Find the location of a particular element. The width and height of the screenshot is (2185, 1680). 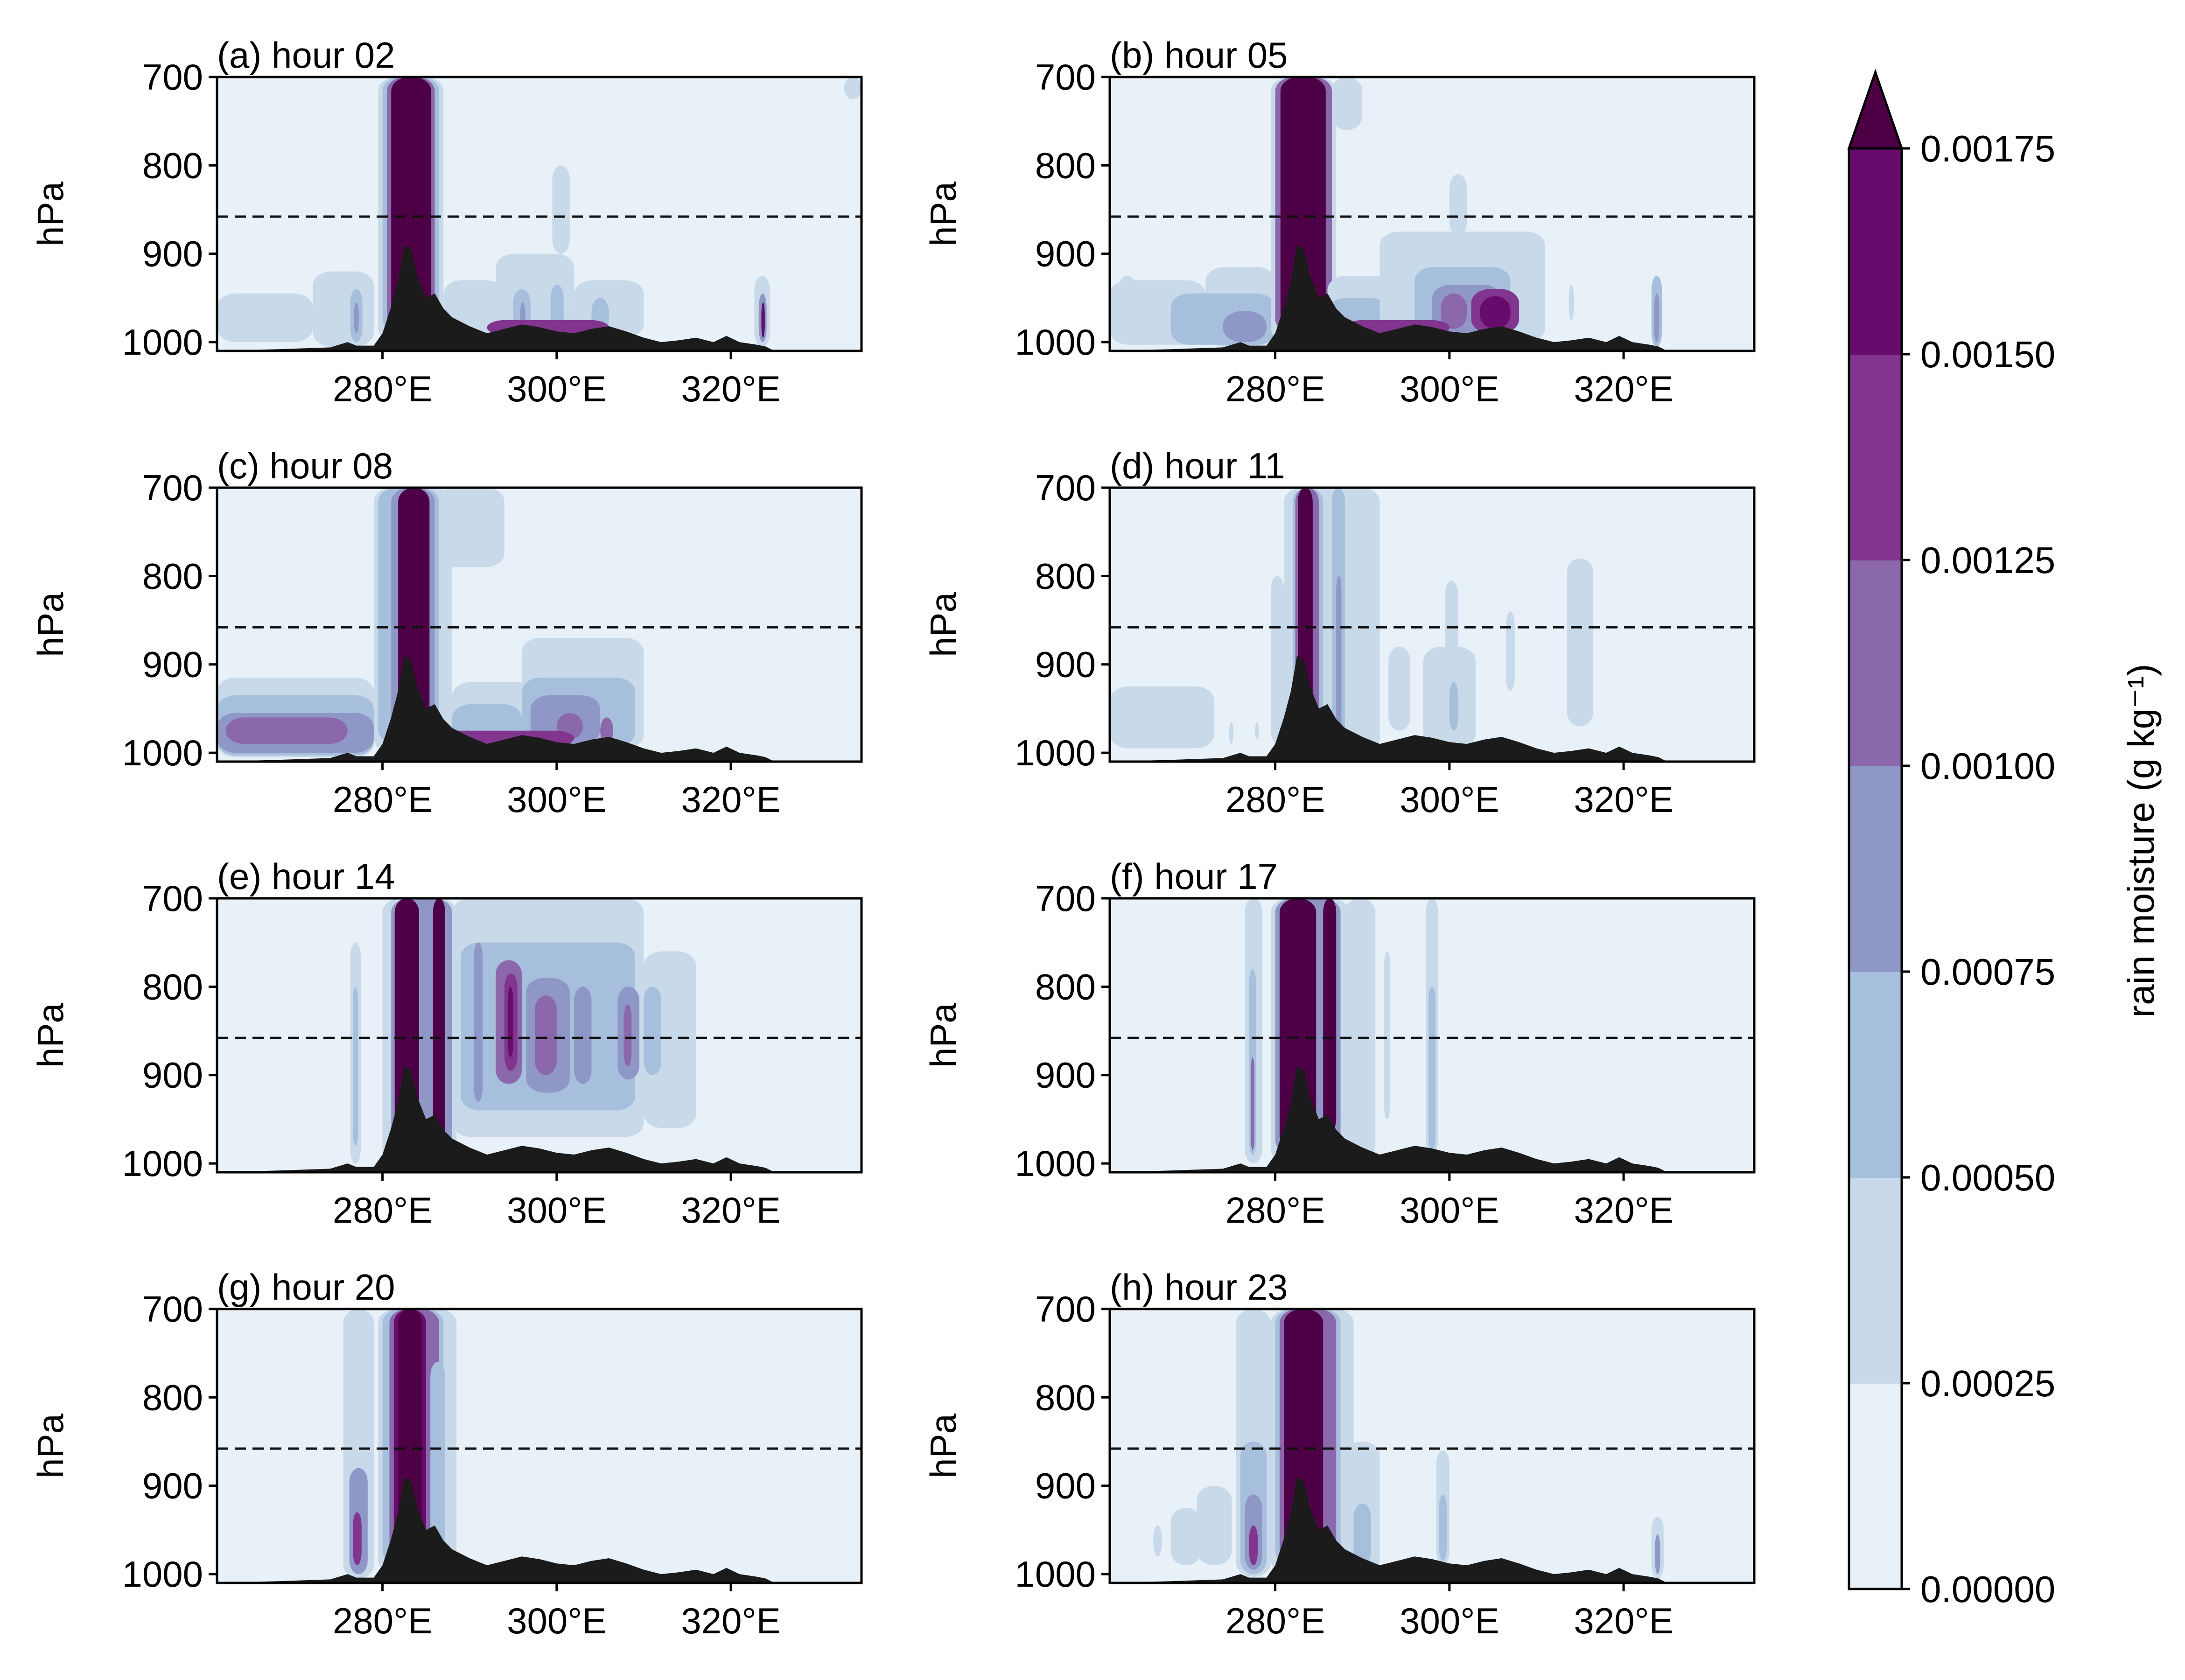

colorbar-tick-label: 0.00100 is located at coordinates (1987, 766).